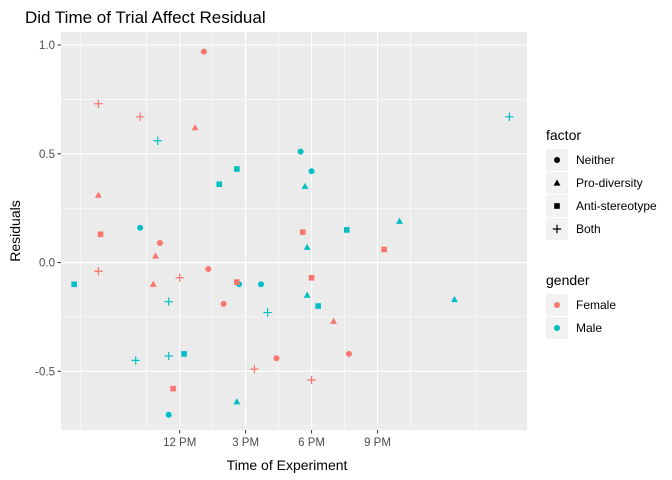 This screenshot has height=480, width=672. I want to click on legend-label: Neither, so click(595, 160).